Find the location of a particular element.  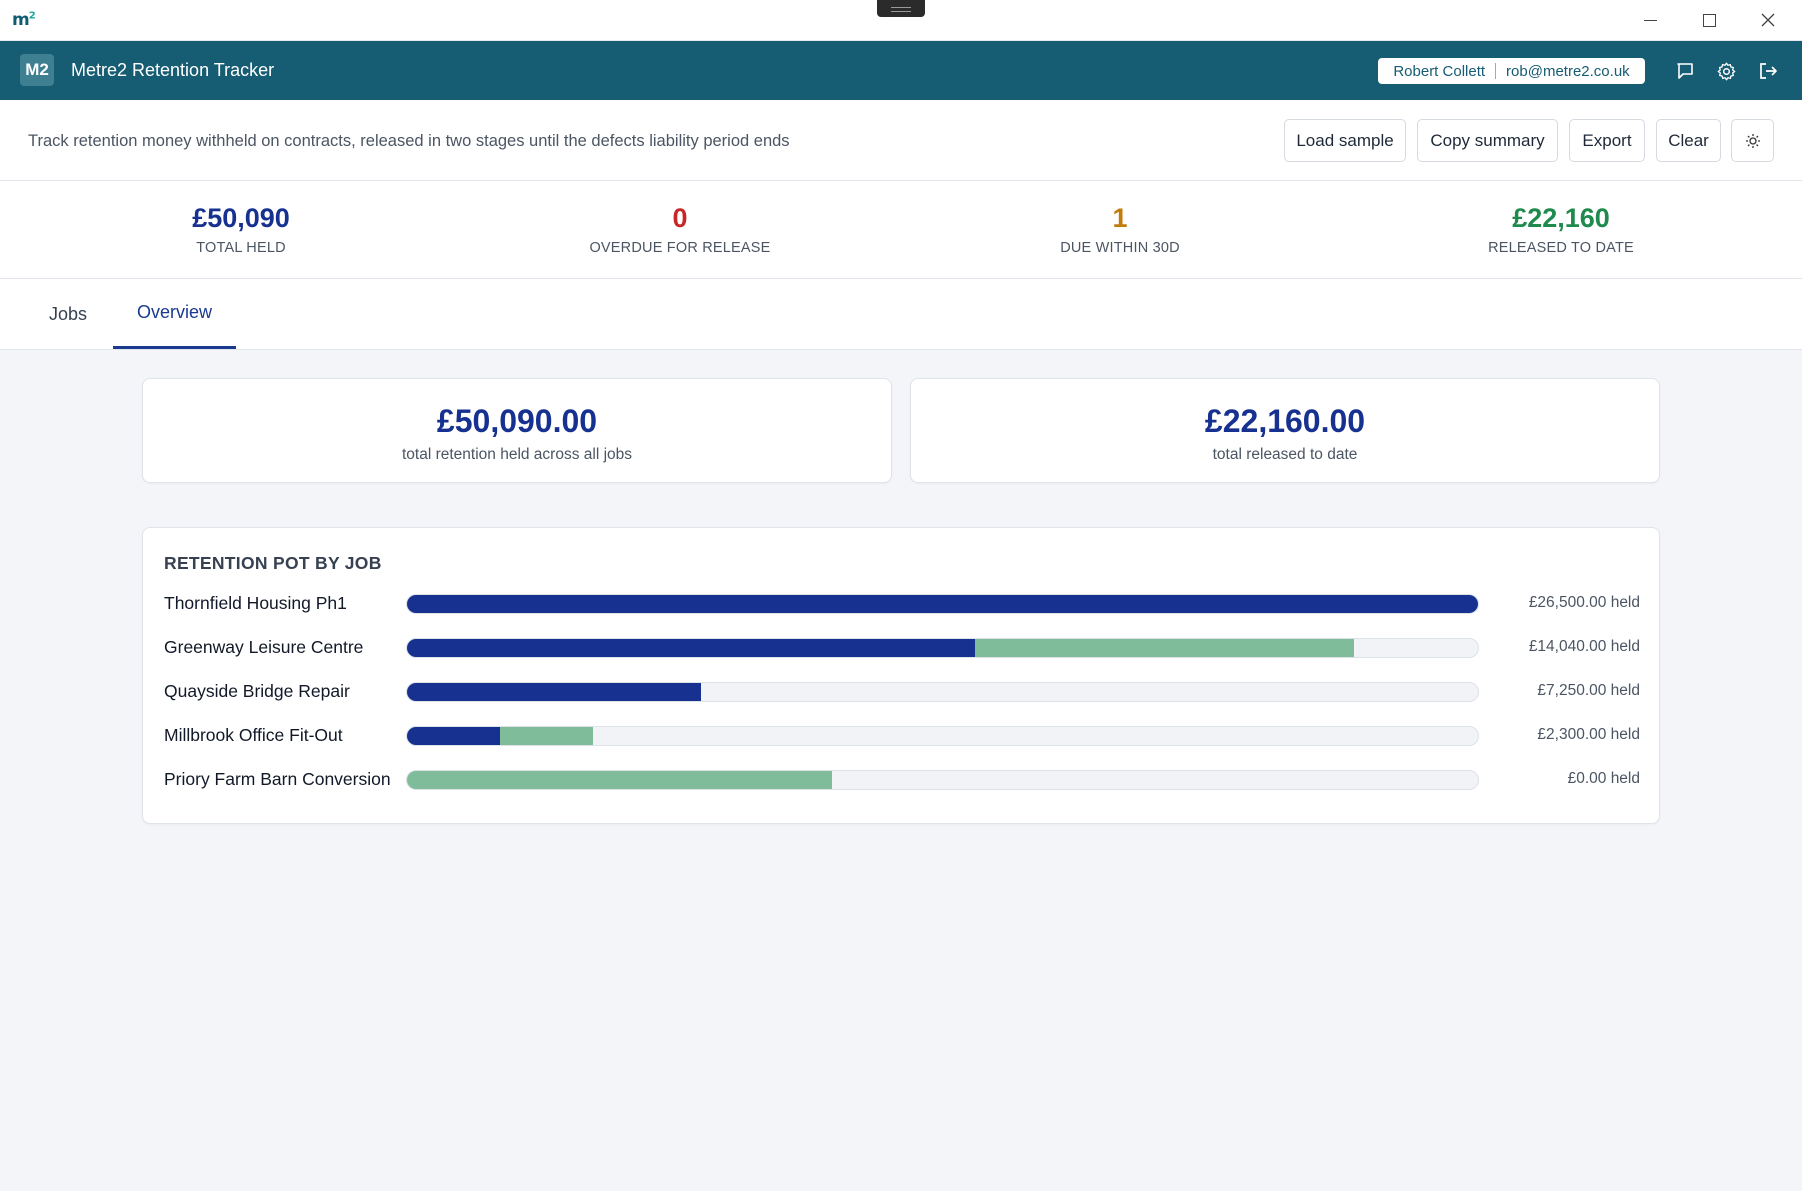

close-icon is located at coordinates (1768, 20).